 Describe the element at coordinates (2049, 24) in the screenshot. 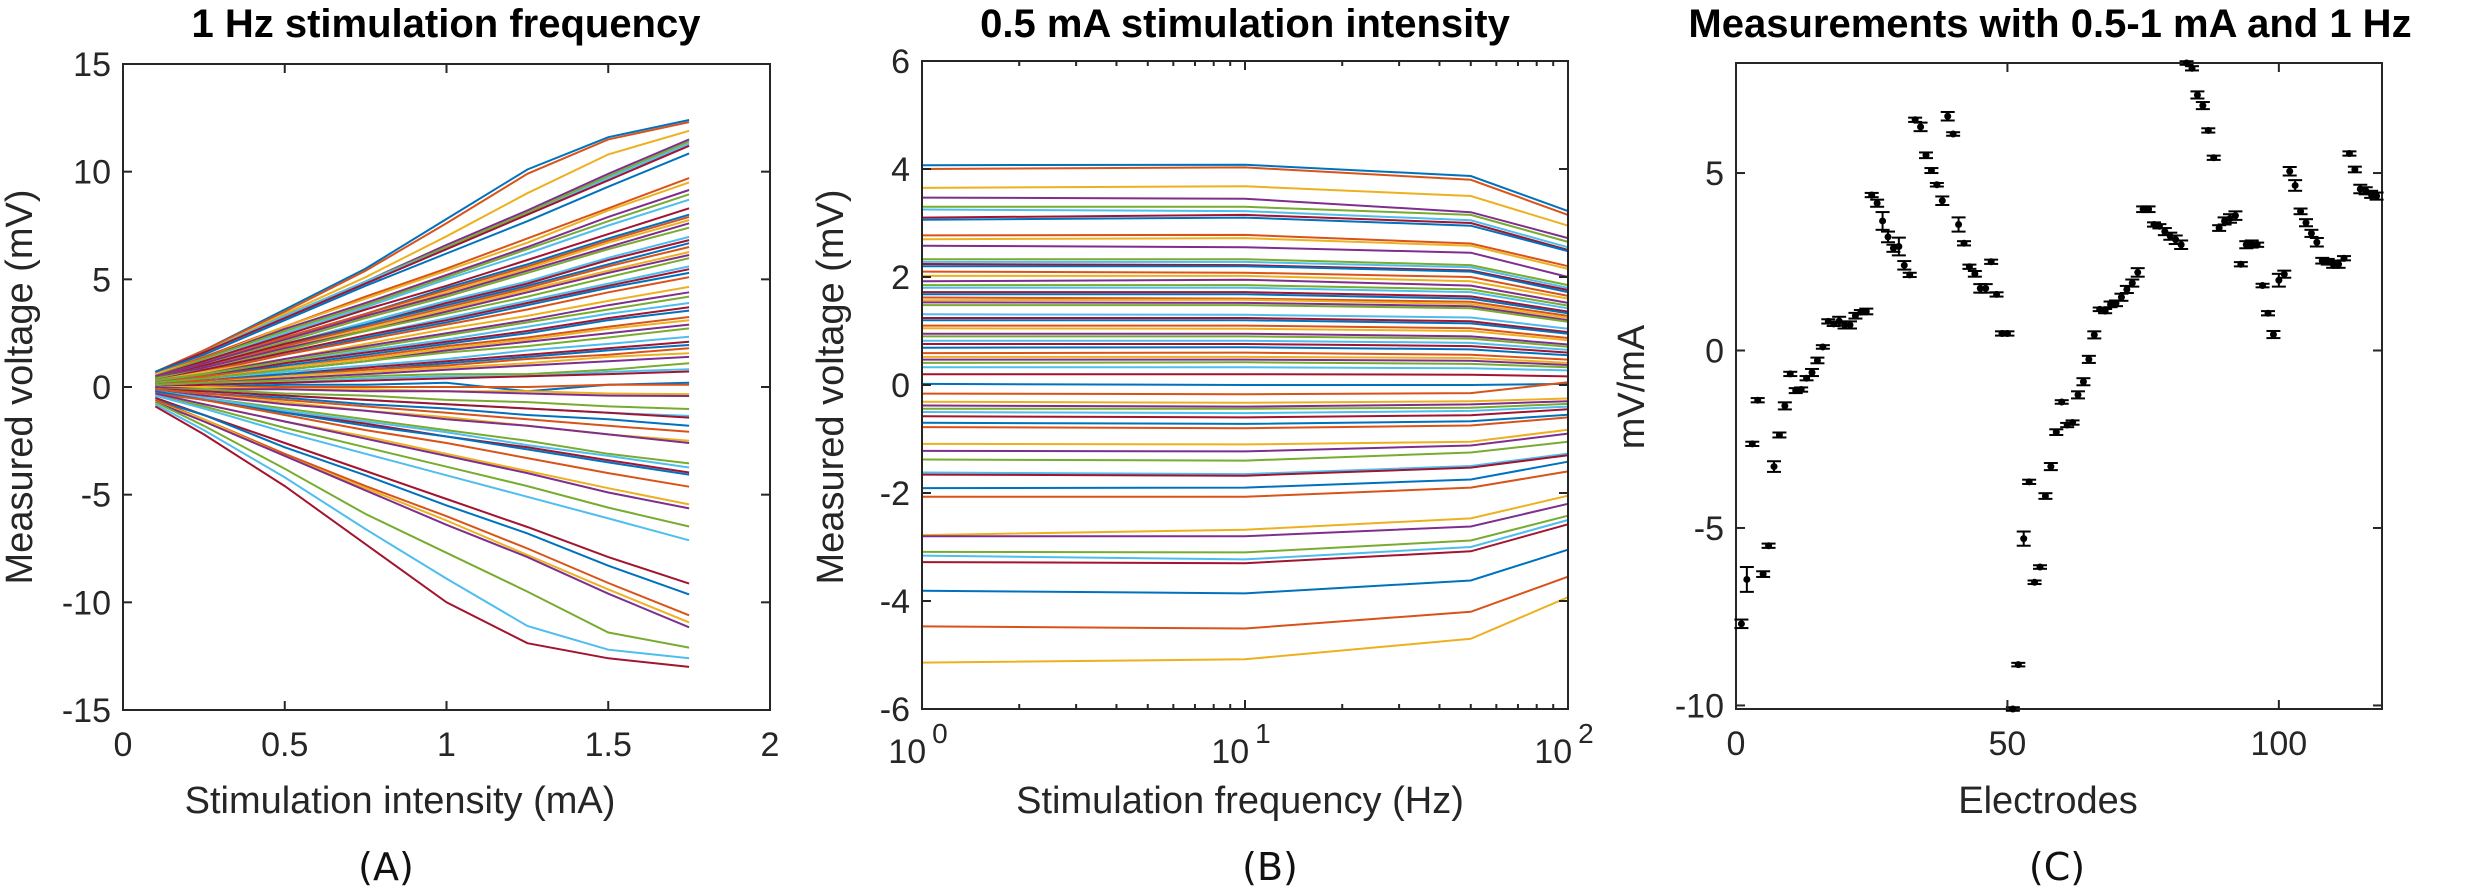

I see `panel-c-title: Measurements with 0.5-1 mA and 1 Hz` at that location.